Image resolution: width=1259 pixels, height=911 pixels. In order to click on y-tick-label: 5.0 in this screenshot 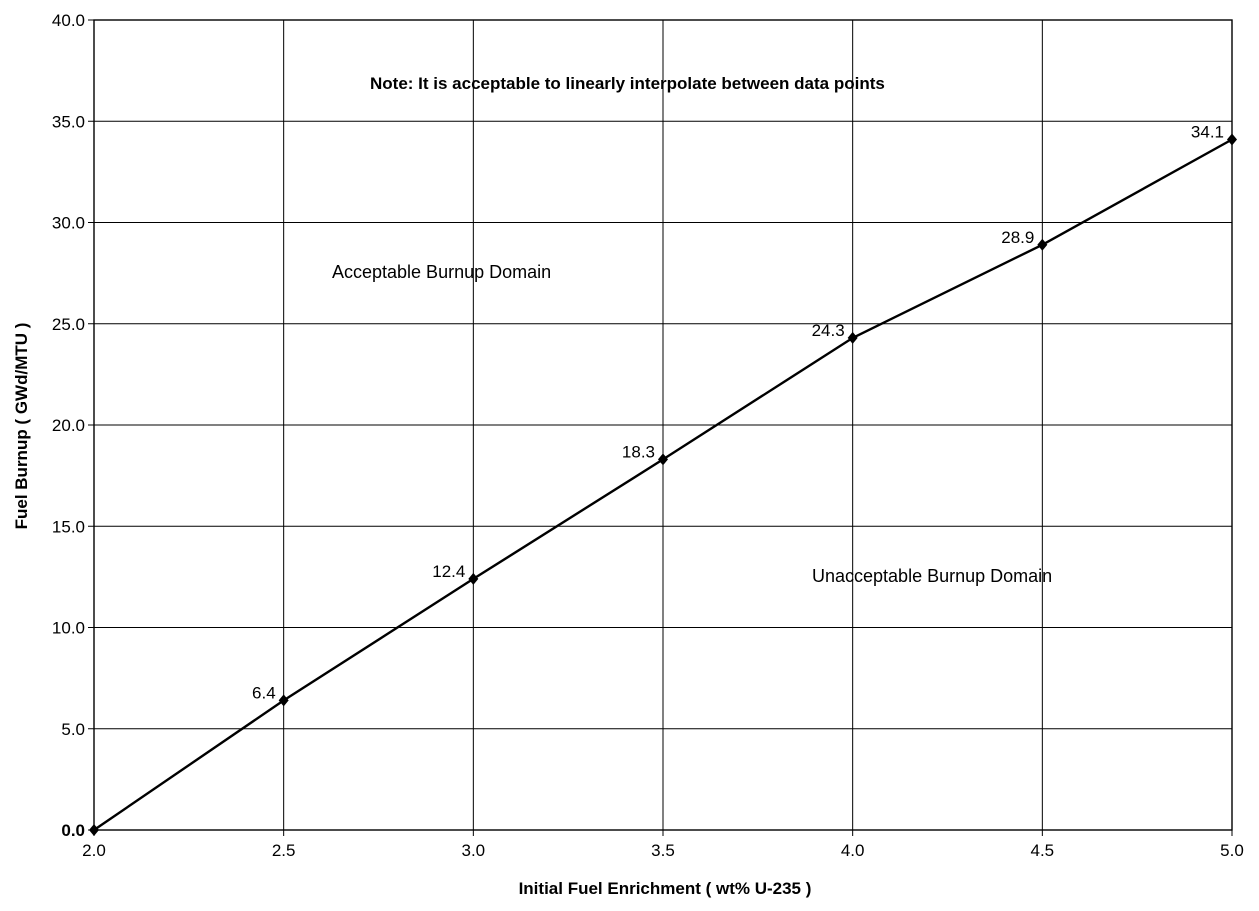, I will do `click(73, 729)`.